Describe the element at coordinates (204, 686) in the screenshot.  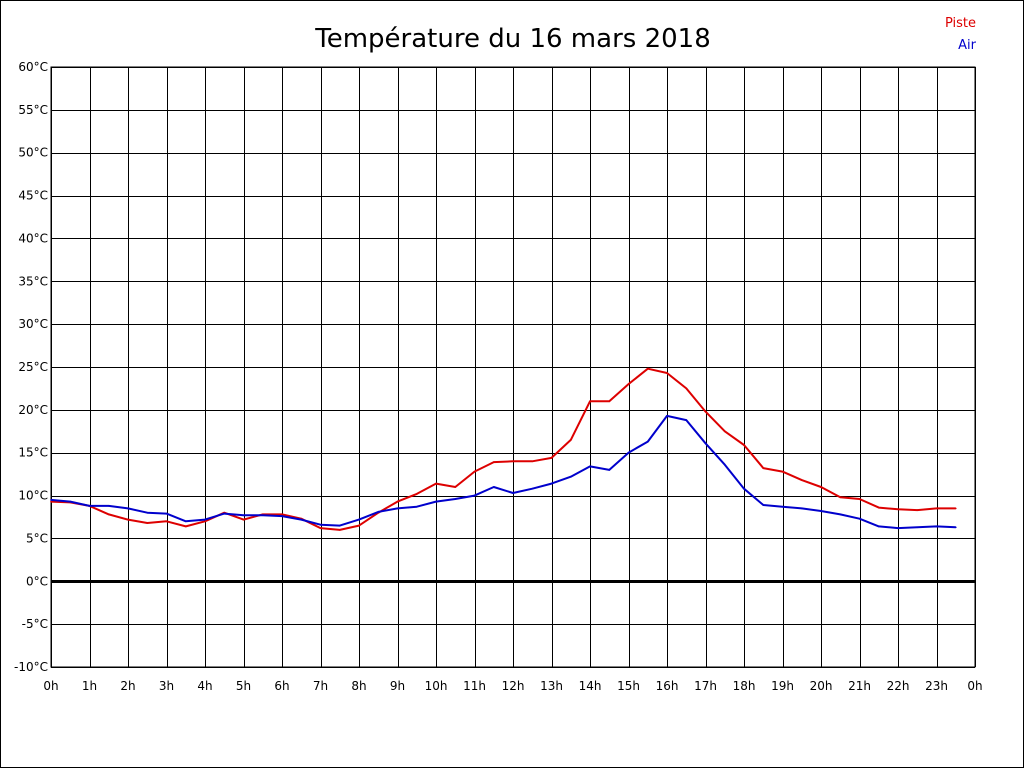
I see `x-tick-label: 4h` at that location.